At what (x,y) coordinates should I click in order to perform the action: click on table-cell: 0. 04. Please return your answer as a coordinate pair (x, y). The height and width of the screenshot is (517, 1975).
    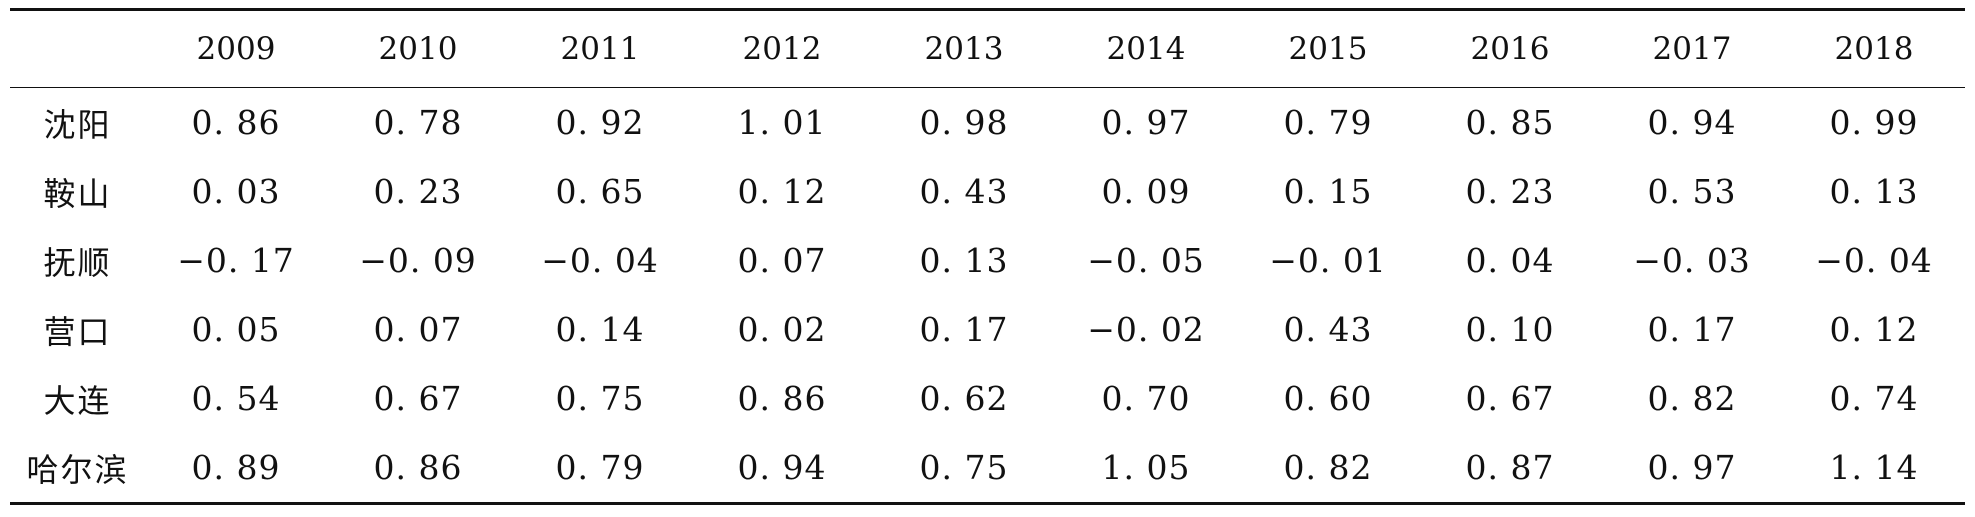
    Looking at the image, I should click on (1510, 260).